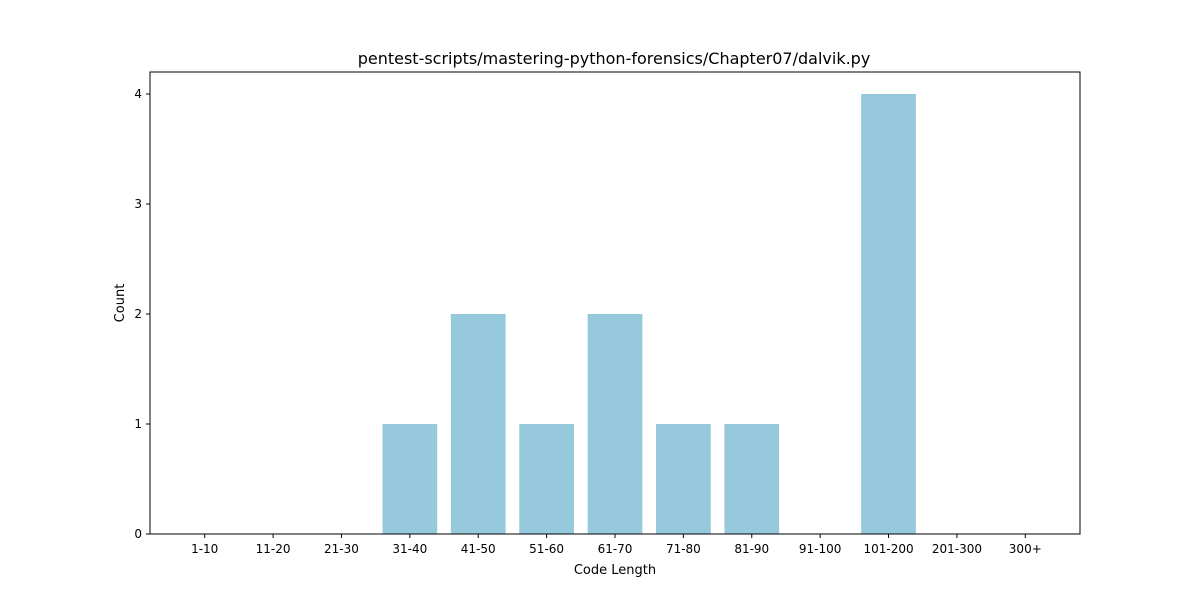 The width and height of the screenshot is (1200, 604). I want to click on x-tick-label: 91-100, so click(820, 549).